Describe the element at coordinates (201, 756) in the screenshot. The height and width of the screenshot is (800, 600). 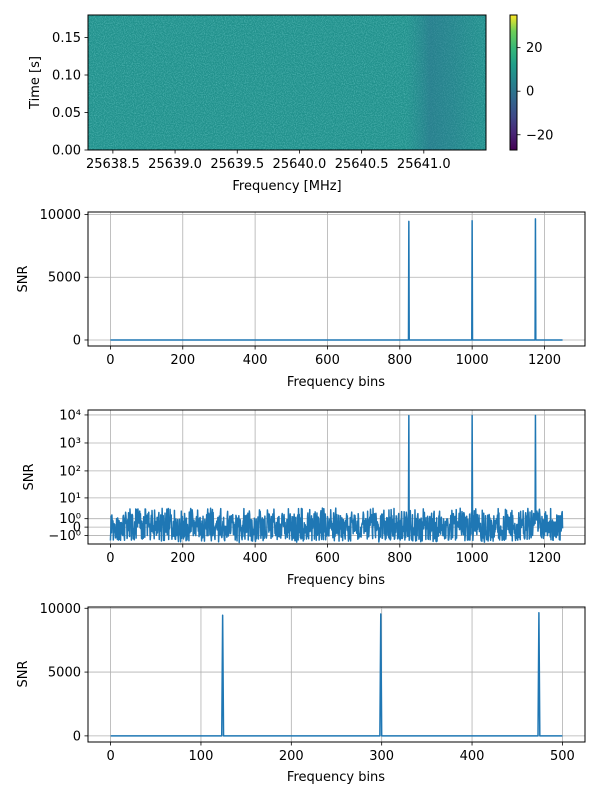
I see `x-tick-label: 100` at that location.